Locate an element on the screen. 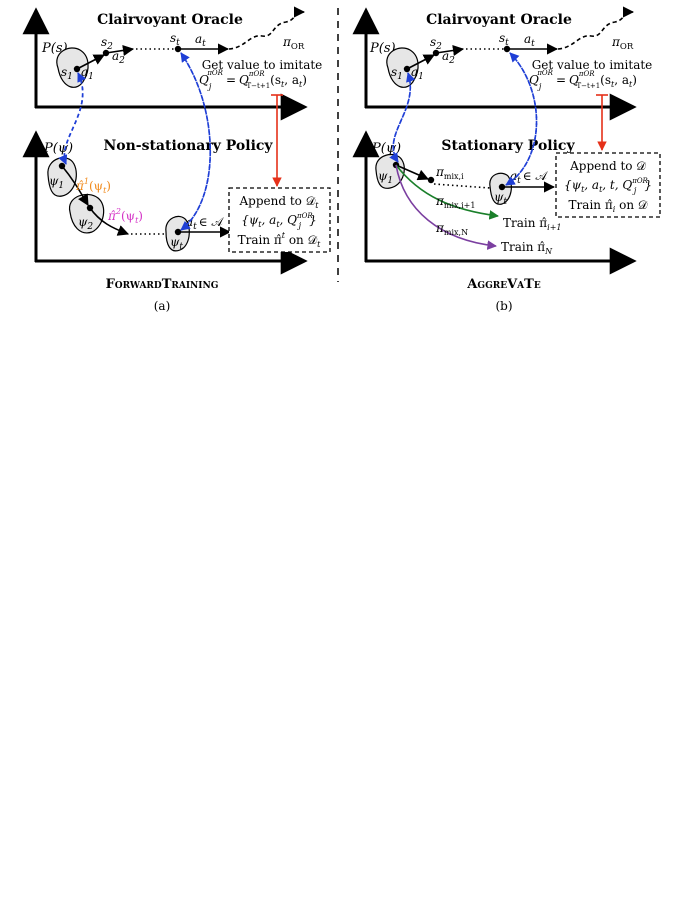  box-line-2-b: {ψt, at, t, QπOR j} is located at coordinates (608, 186).